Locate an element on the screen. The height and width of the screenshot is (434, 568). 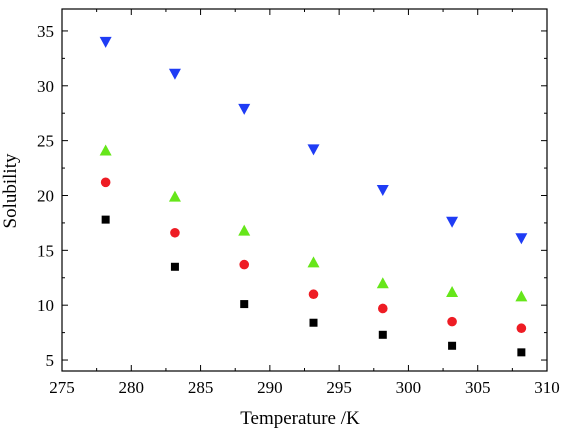
y-tick-label: 5 is located at coordinates (50, 360).